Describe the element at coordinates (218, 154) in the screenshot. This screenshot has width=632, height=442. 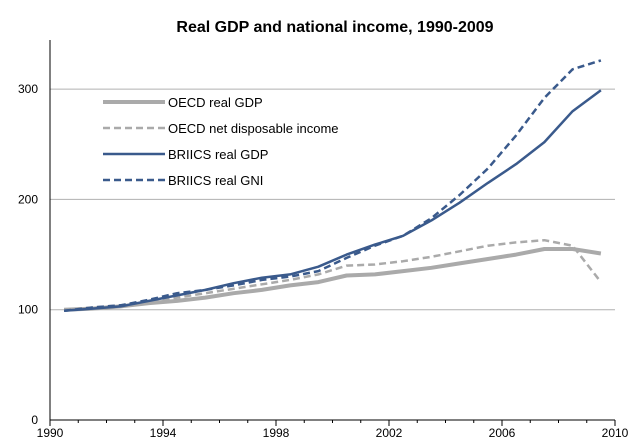
I see `legend-label-2: BRIICS real GDP` at that location.